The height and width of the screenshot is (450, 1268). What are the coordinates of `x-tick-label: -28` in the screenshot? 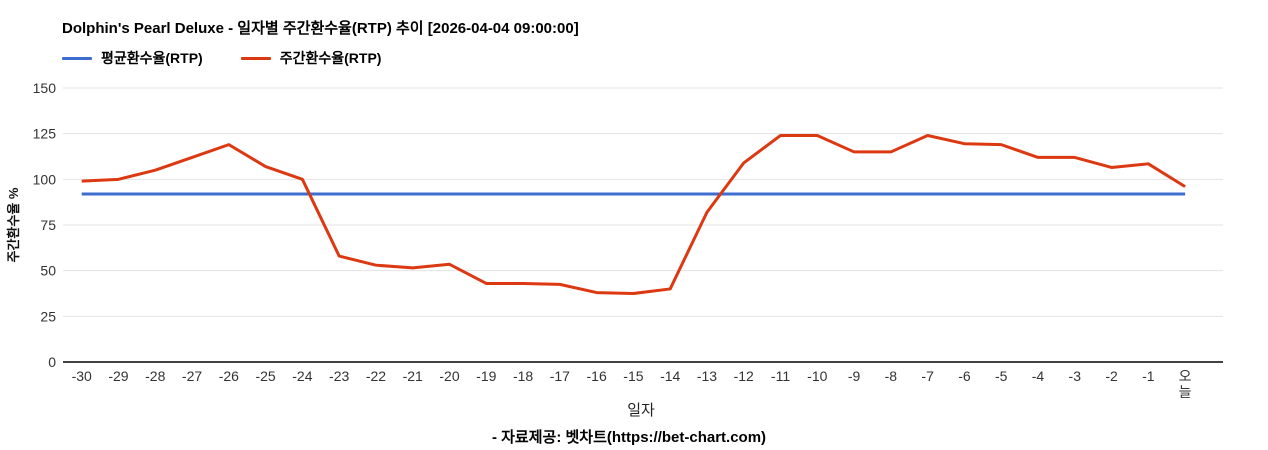 It's located at (155, 376).